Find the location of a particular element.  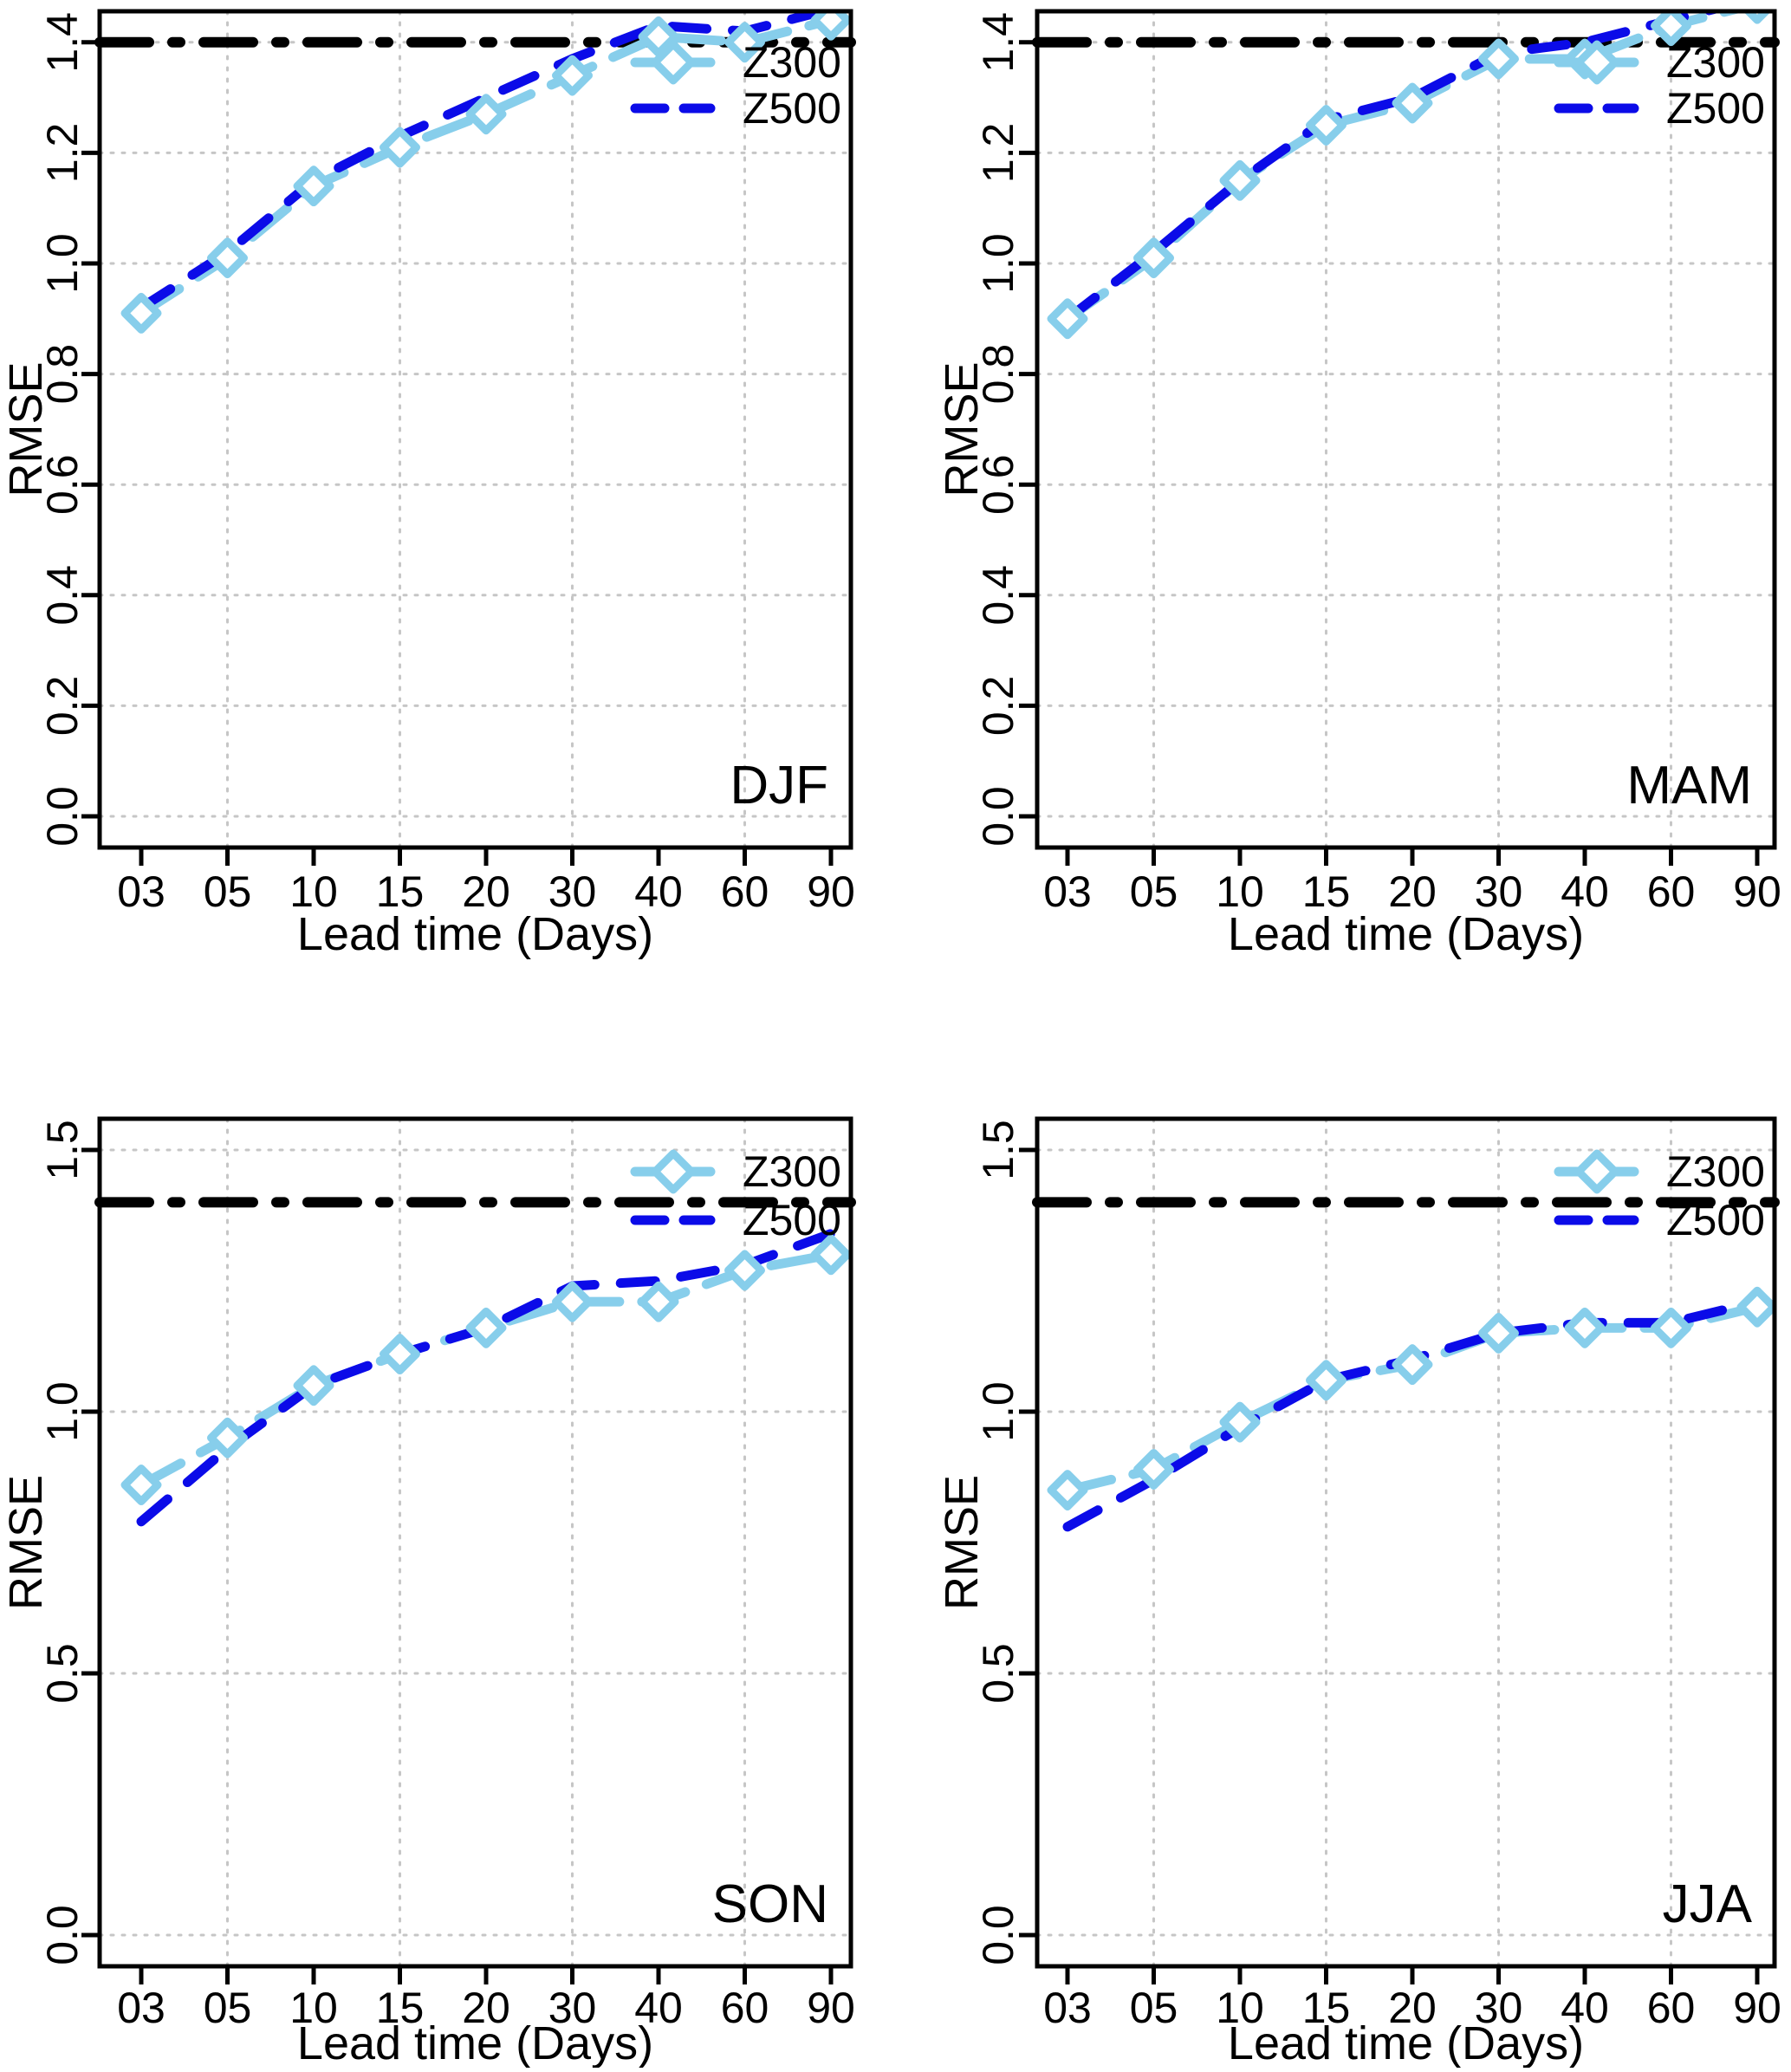

y-tick-label: 1.2 is located at coordinates (62, 153).